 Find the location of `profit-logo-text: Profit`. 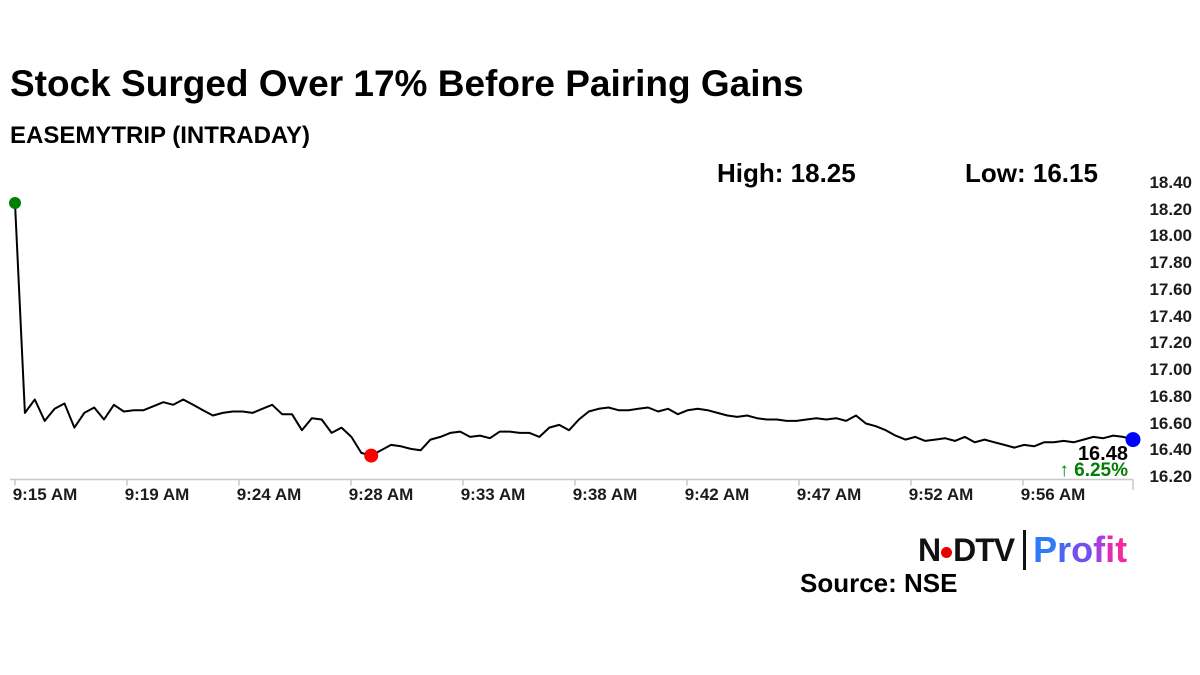

profit-logo-text: Profit is located at coordinates (1080, 550).